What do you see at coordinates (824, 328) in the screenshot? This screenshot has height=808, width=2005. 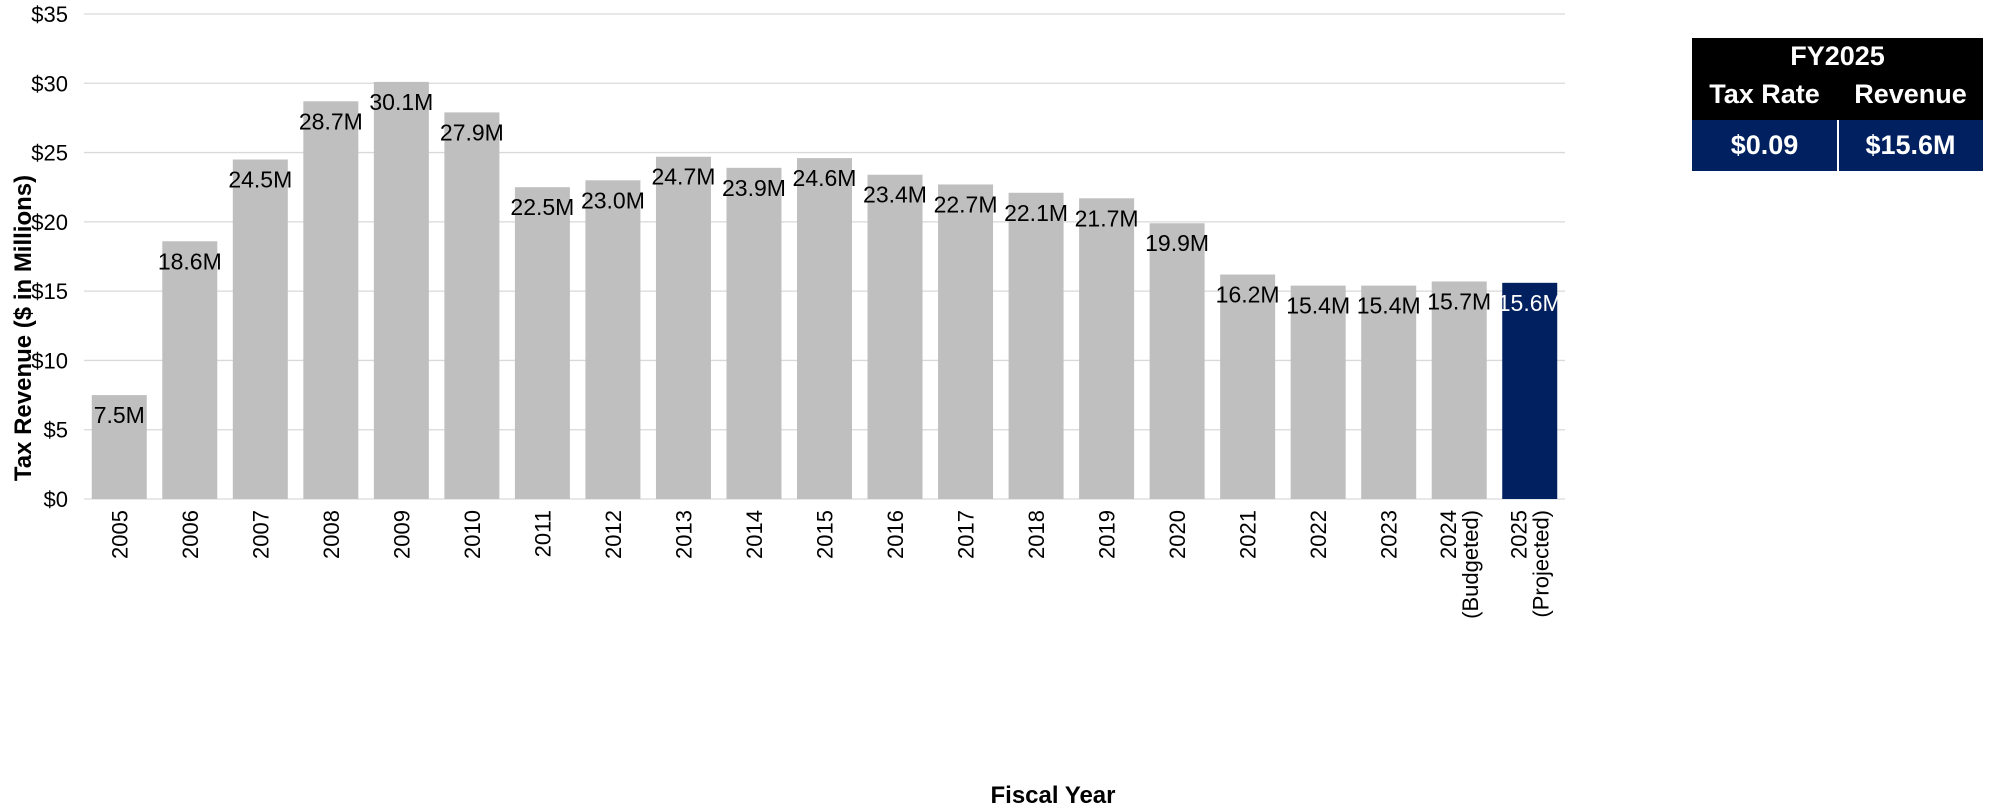 I see `bar-2015` at bounding box center [824, 328].